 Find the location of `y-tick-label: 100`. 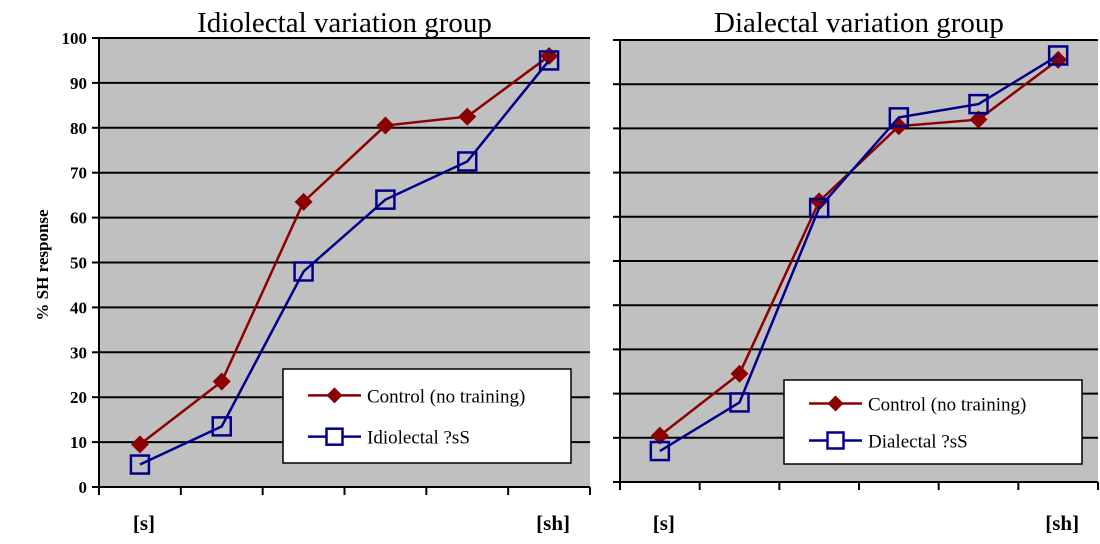

y-tick-label: 100 is located at coordinates (75, 38).